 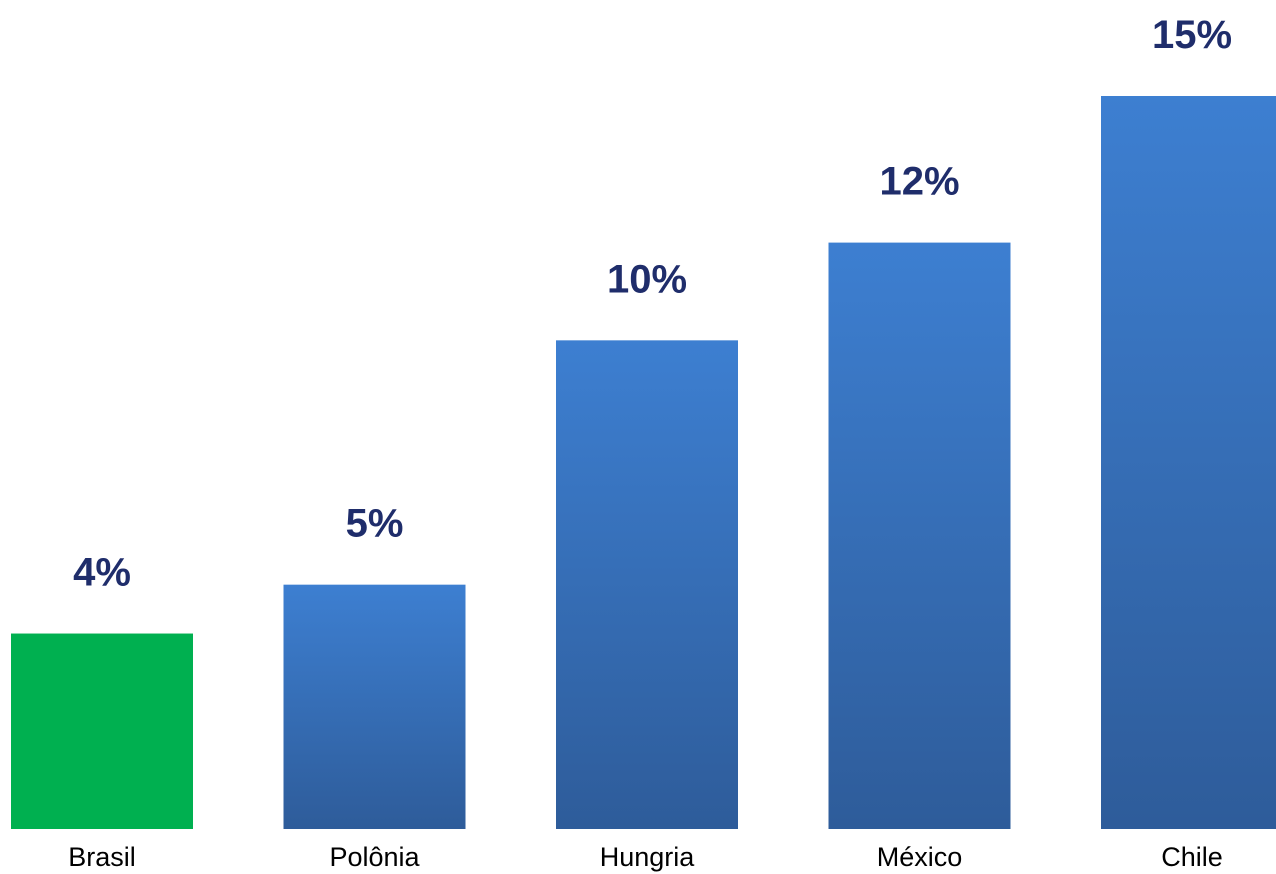 I want to click on bar-polonia, so click(x=374, y=706).